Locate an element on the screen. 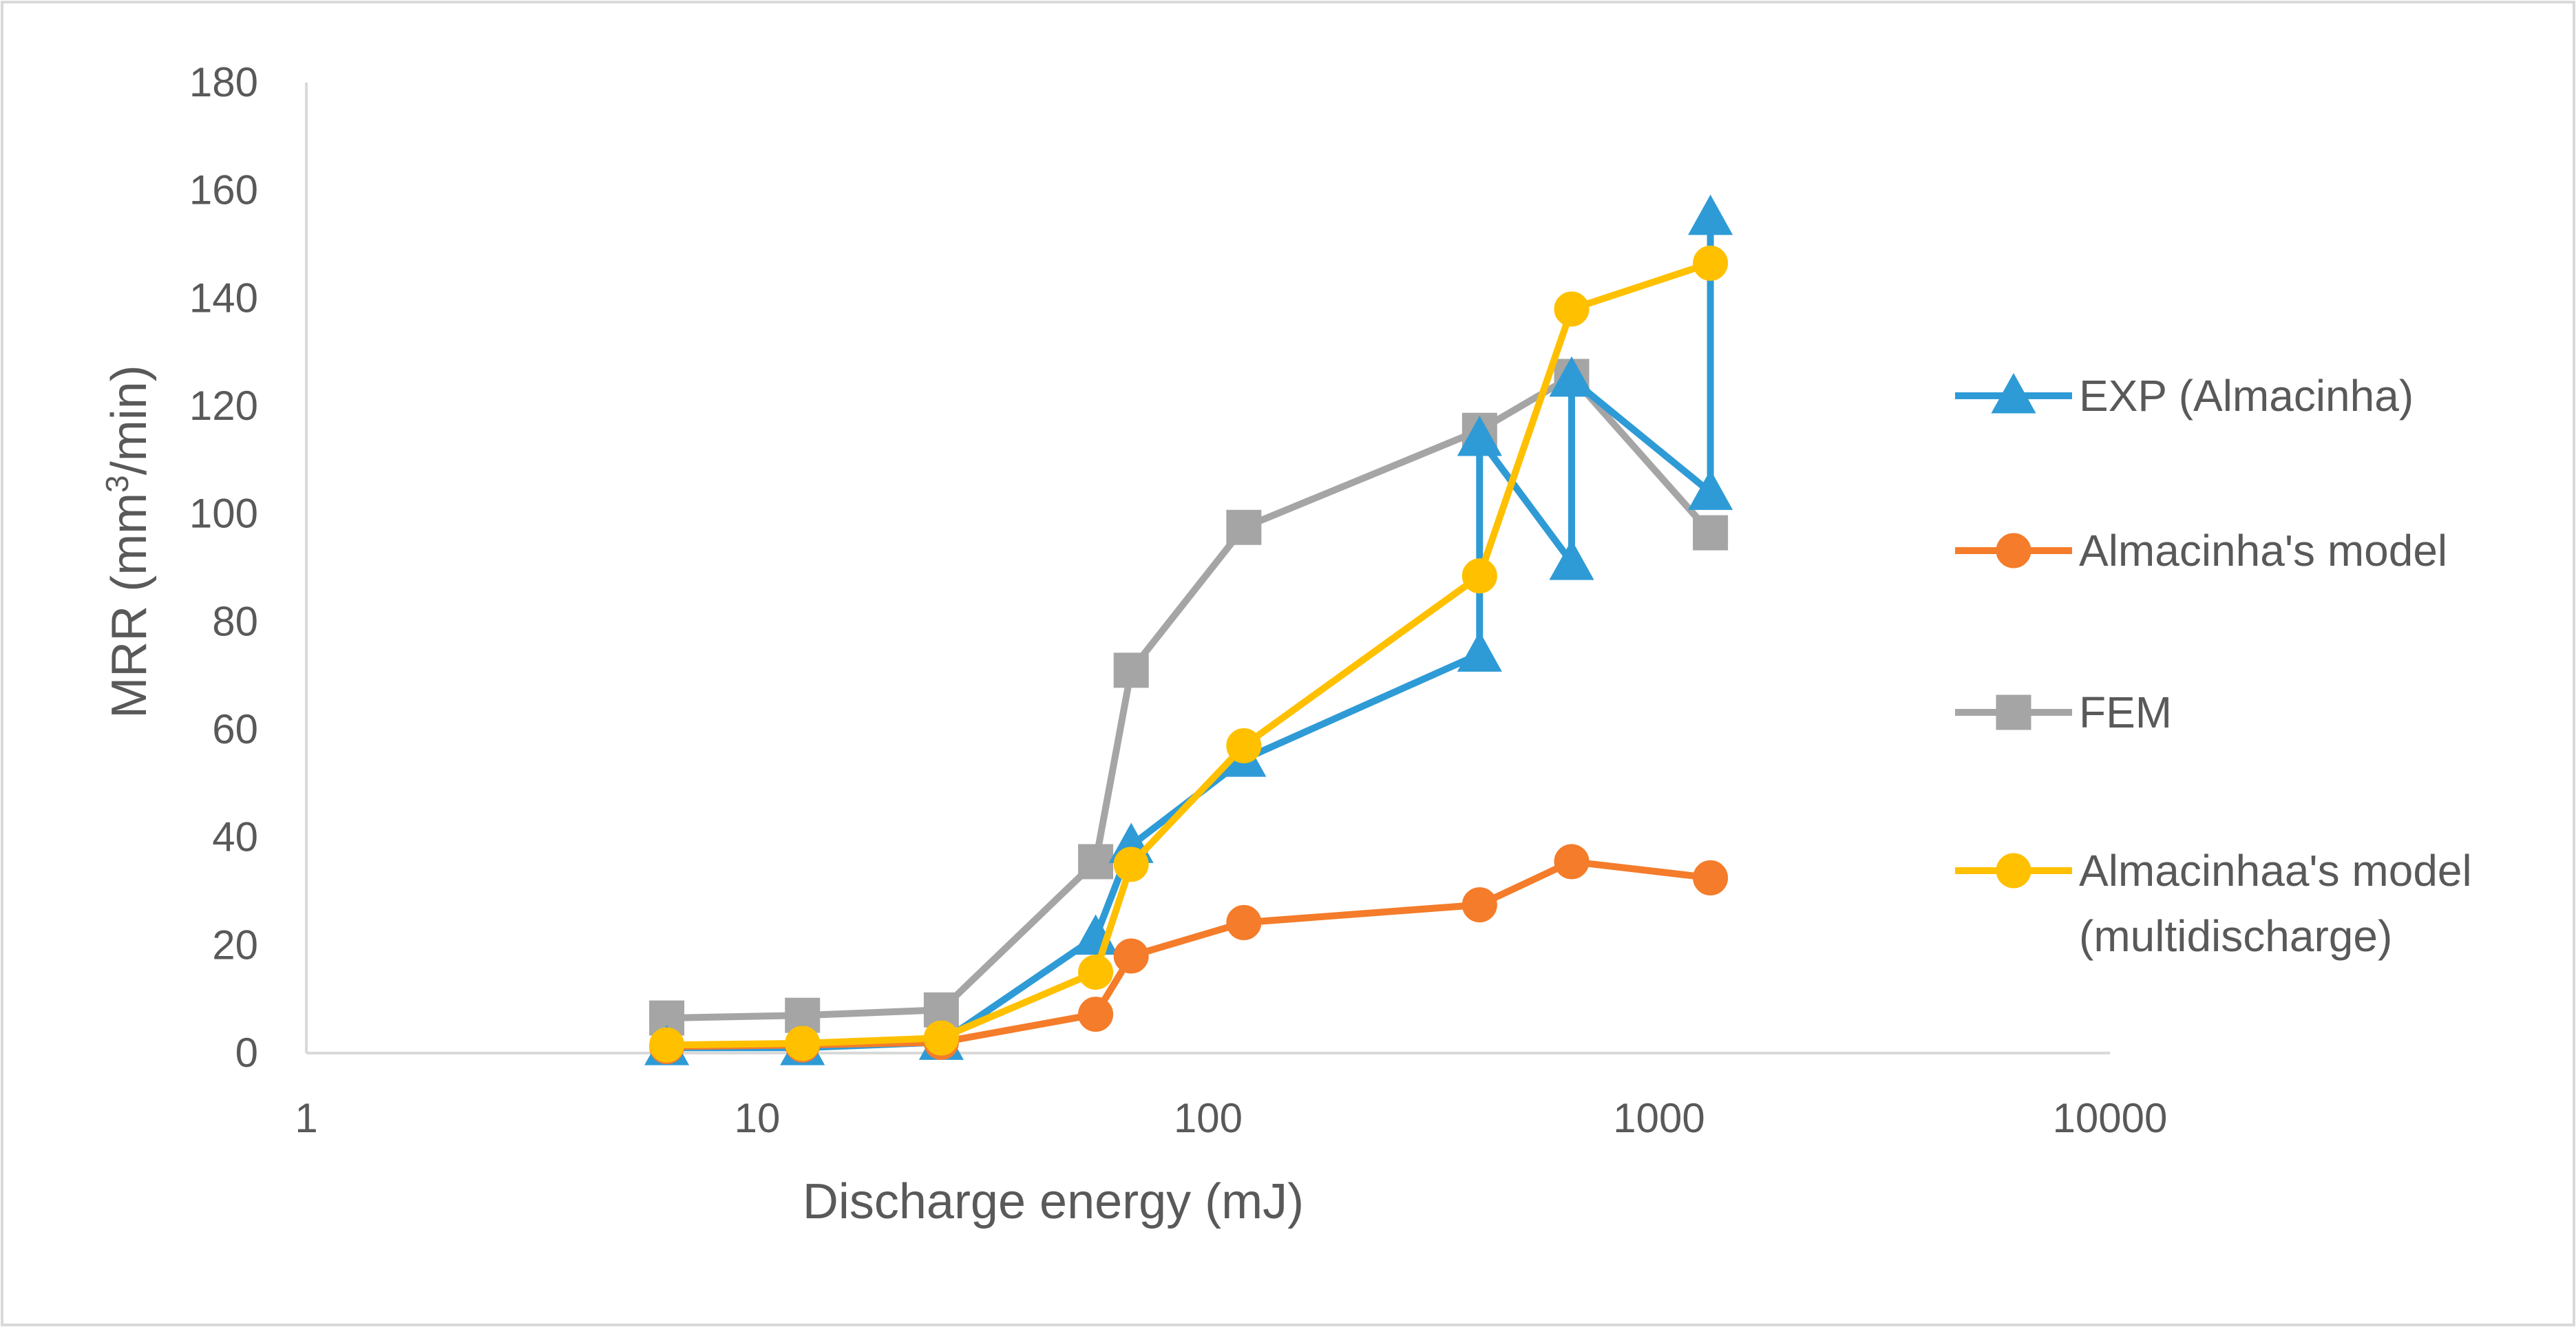 This screenshot has width=2576, height=1327. y-tick-label: 160 is located at coordinates (224, 190).